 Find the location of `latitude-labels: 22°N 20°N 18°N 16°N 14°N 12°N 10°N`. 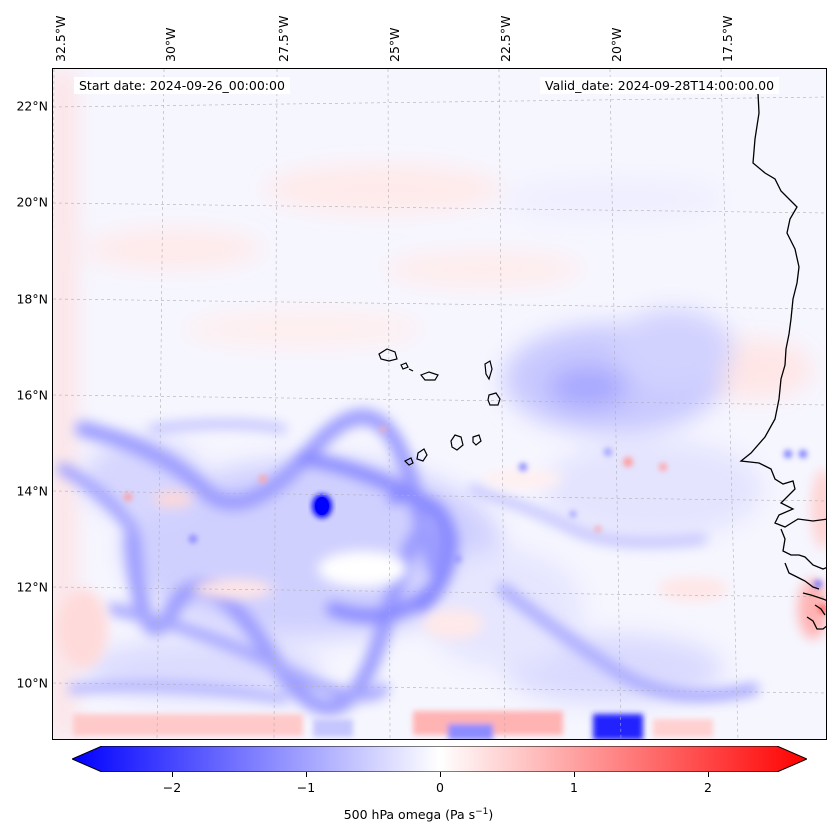

latitude-labels: 22°N 20°N 18°N 16°N 14°N 12°N 10°N is located at coordinates (26, 419).